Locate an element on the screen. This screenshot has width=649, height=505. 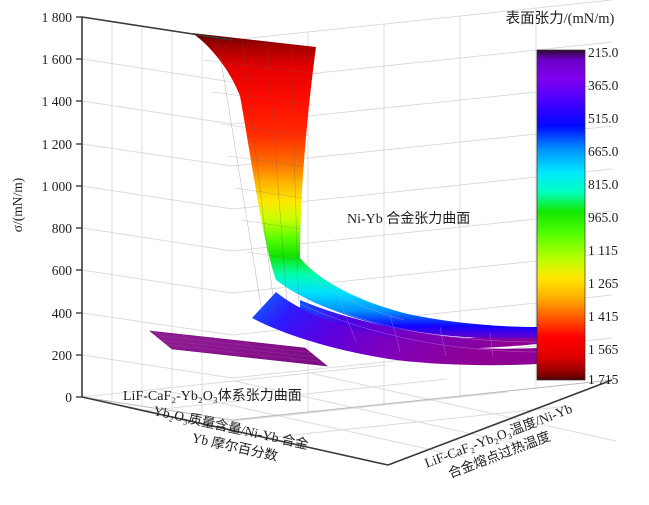
lif-caf2-yb2o3-flat-surface is located at coordinates (238, 348).